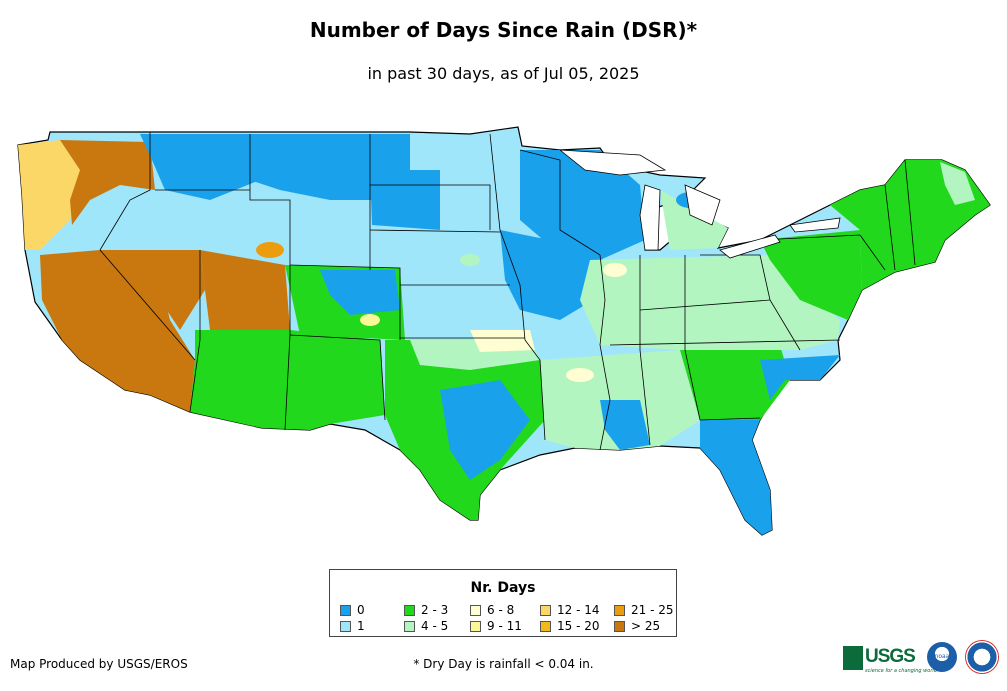 Image resolution: width=1007 pixels, height=691 pixels. I want to click on legend-item: 1, so click(352, 626).